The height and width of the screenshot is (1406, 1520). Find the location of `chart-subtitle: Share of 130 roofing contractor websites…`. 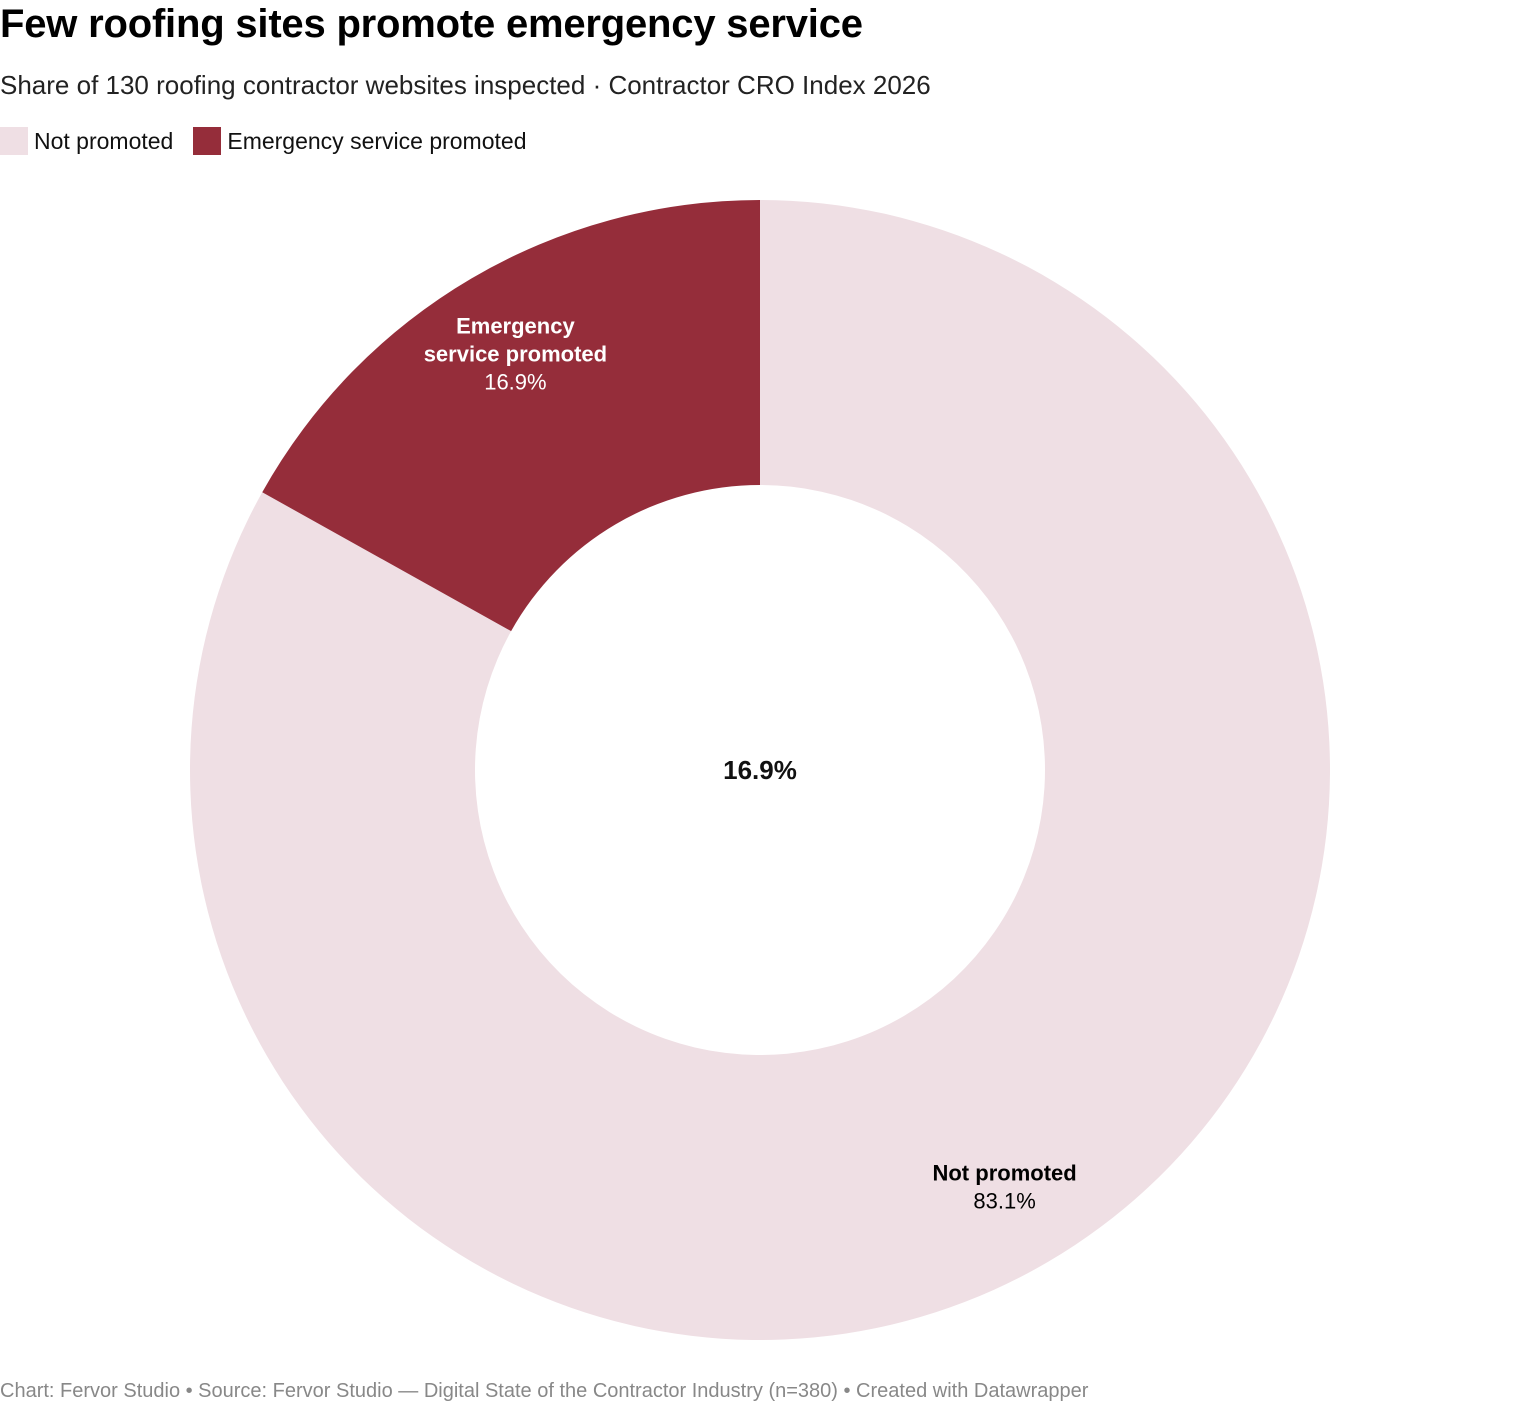

chart-subtitle: Share of 130 roofing contractor websites… is located at coordinates (465, 85).